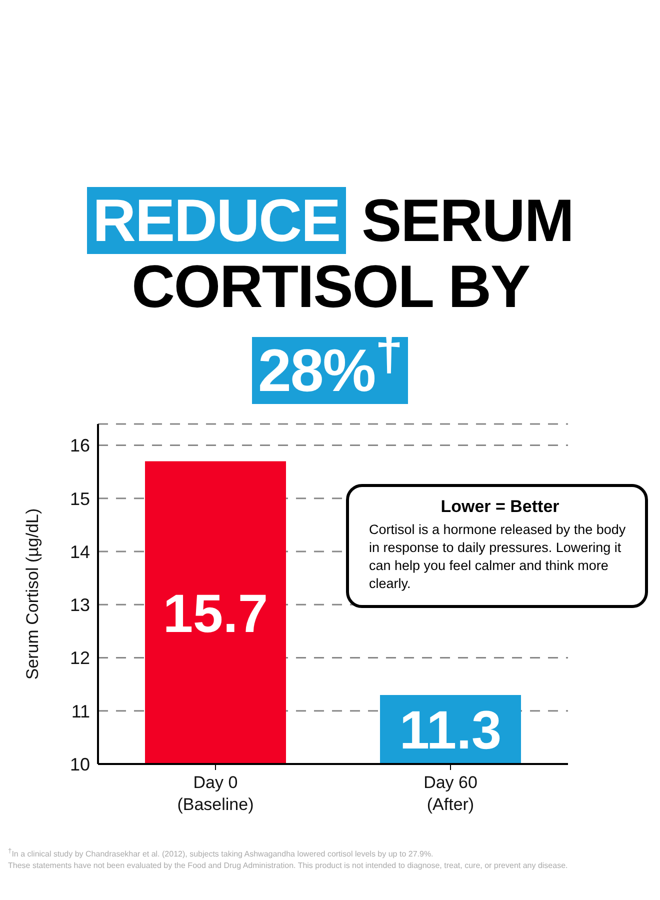  I want to click on annotation: Cortisol is a hormone released by the body in response to daily pressures. Lowering it can help you feel calmer and think more clearly., so click(498, 557).